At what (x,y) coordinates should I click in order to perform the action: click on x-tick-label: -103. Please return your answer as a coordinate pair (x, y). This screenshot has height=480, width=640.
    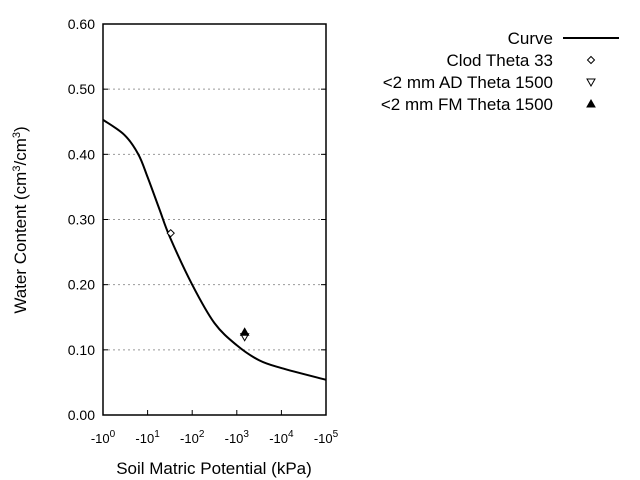
    Looking at the image, I should click on (237, 437).